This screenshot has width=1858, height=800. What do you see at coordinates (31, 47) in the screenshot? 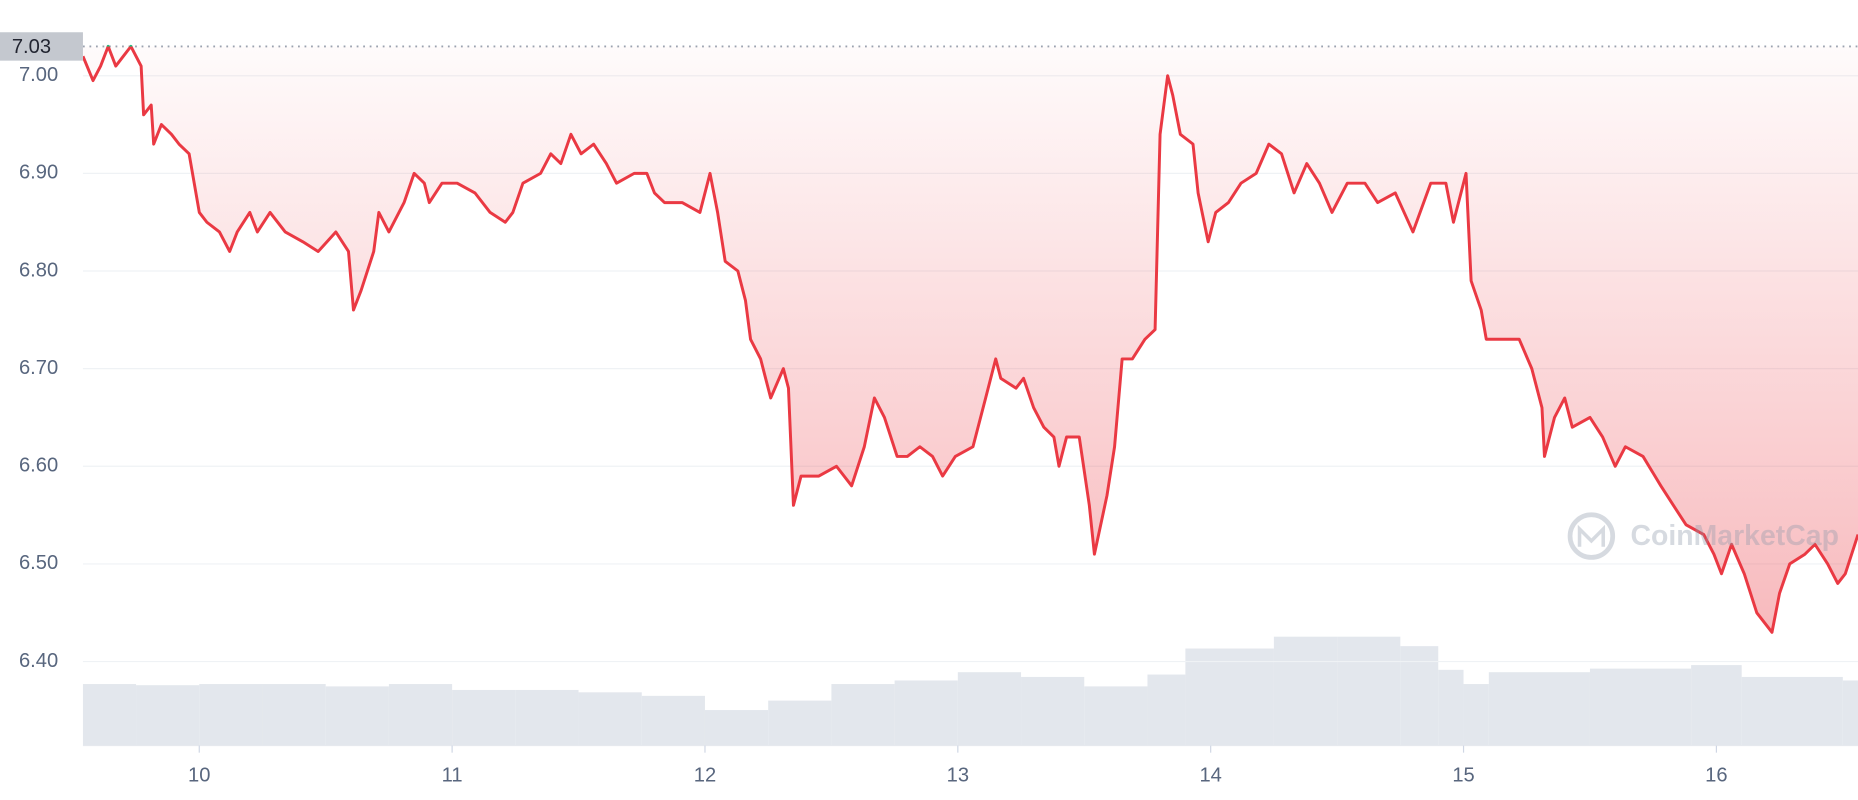
I see `current-price-label: 7.03` at bounding box center [31, 47].